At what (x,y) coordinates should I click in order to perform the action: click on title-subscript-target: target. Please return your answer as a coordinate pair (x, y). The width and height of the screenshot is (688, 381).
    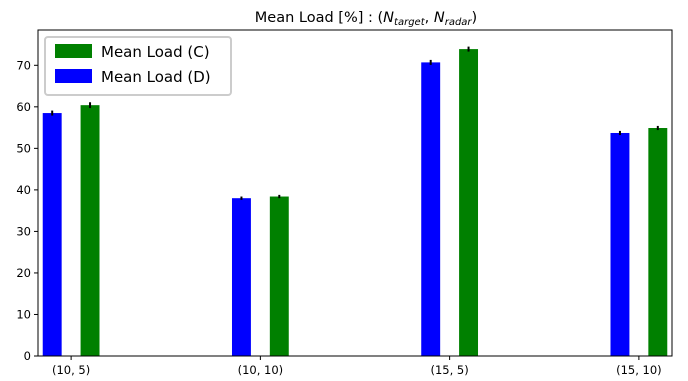
    Looking at the image, I should click on (410, 22).